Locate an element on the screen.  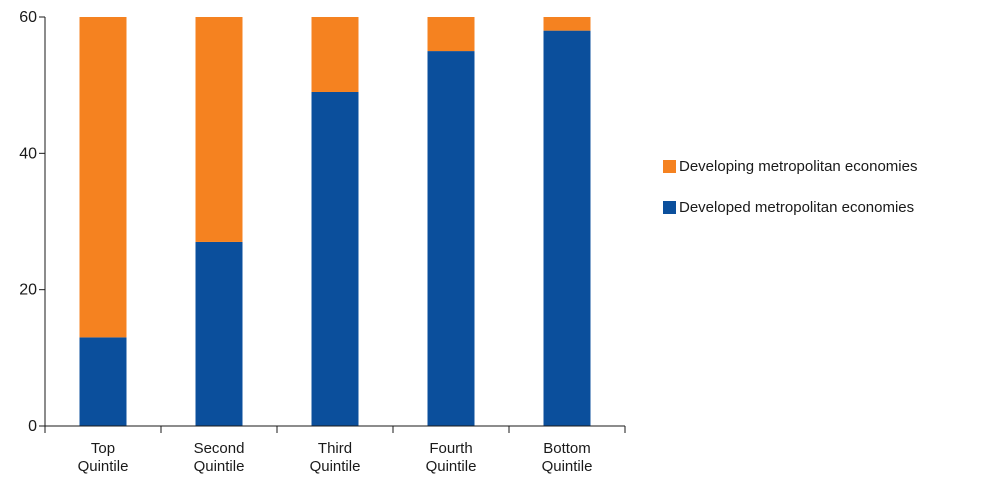
legend-item: Developed metropolitan economies is located at coordinates (823, 207).